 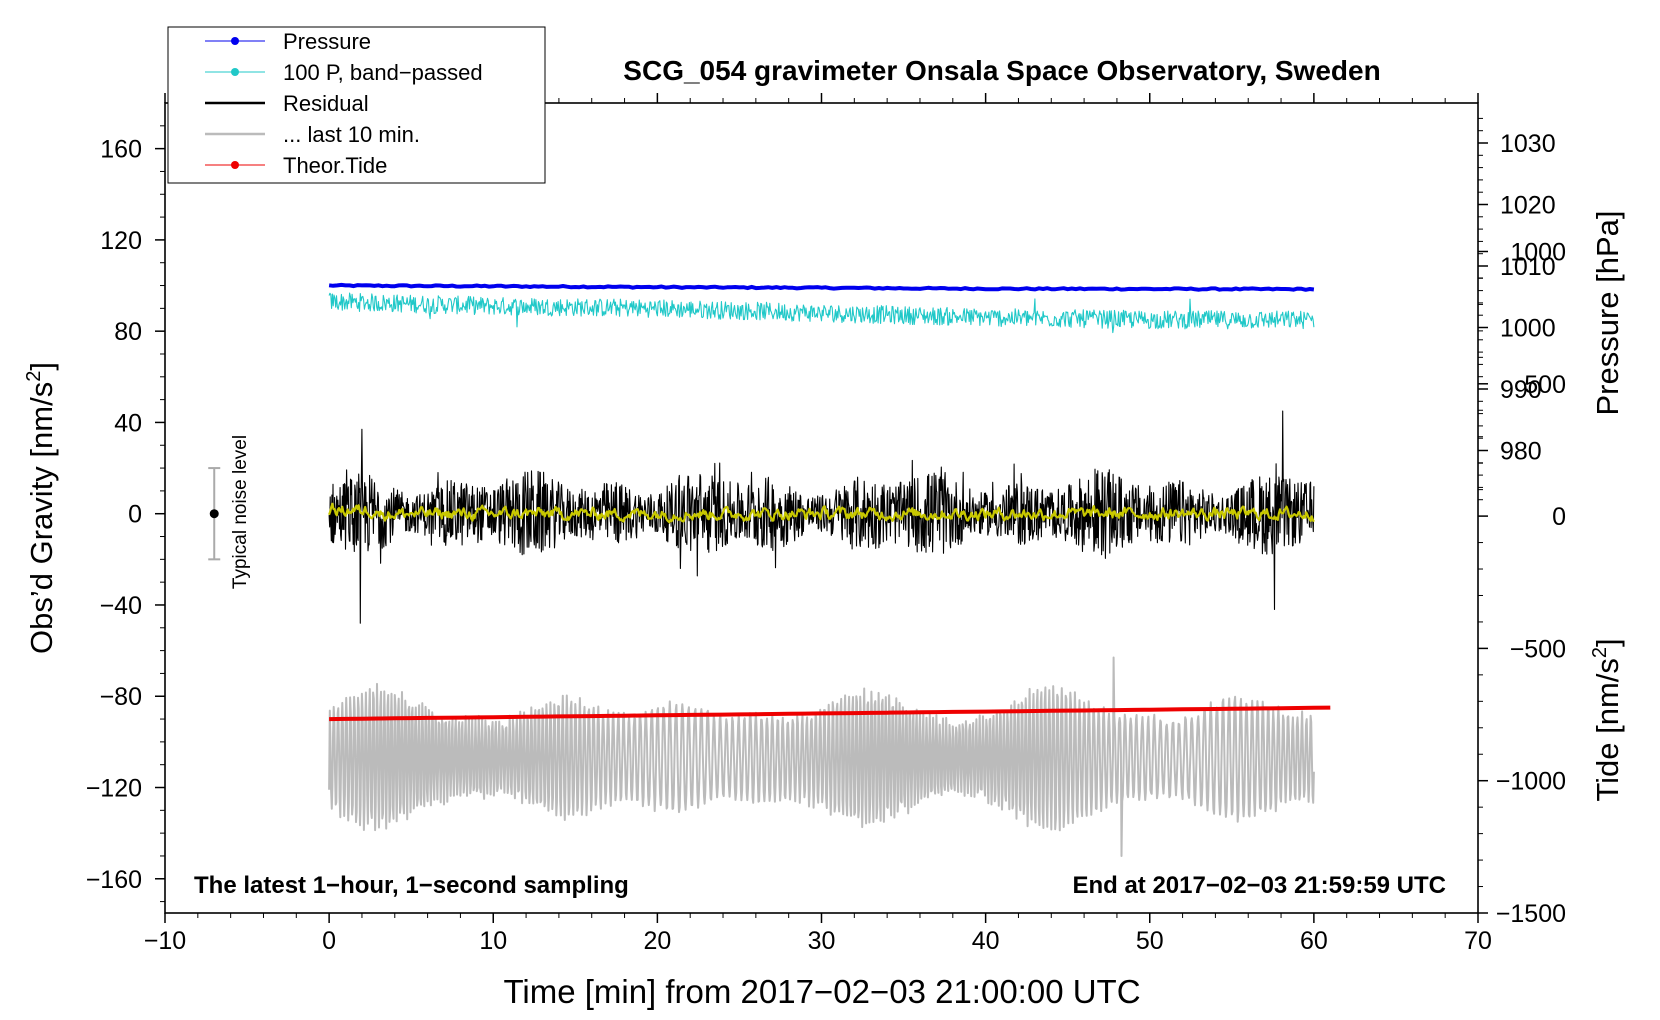 I want to click on legend-label: Pressure, so click(x=327, y=41).